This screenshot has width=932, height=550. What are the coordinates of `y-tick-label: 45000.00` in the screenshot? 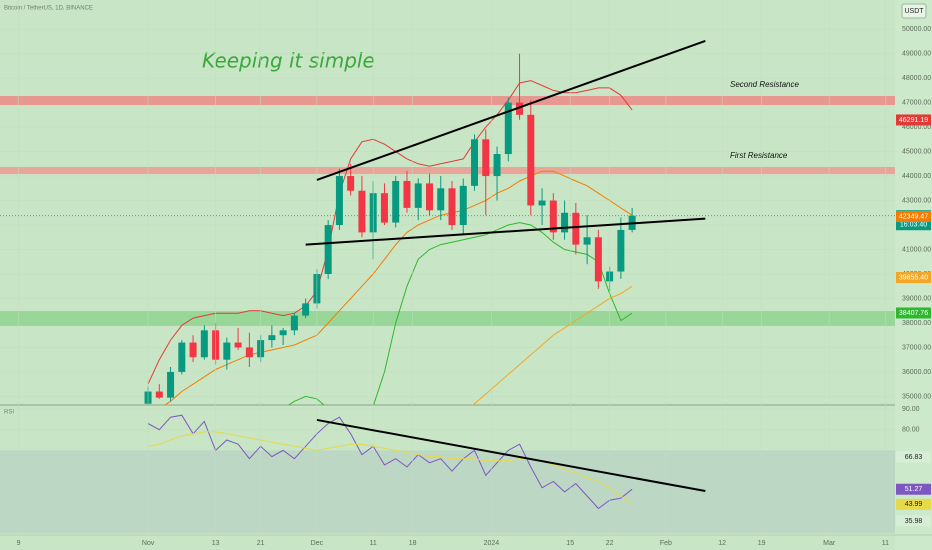 It's located at (916, 151).